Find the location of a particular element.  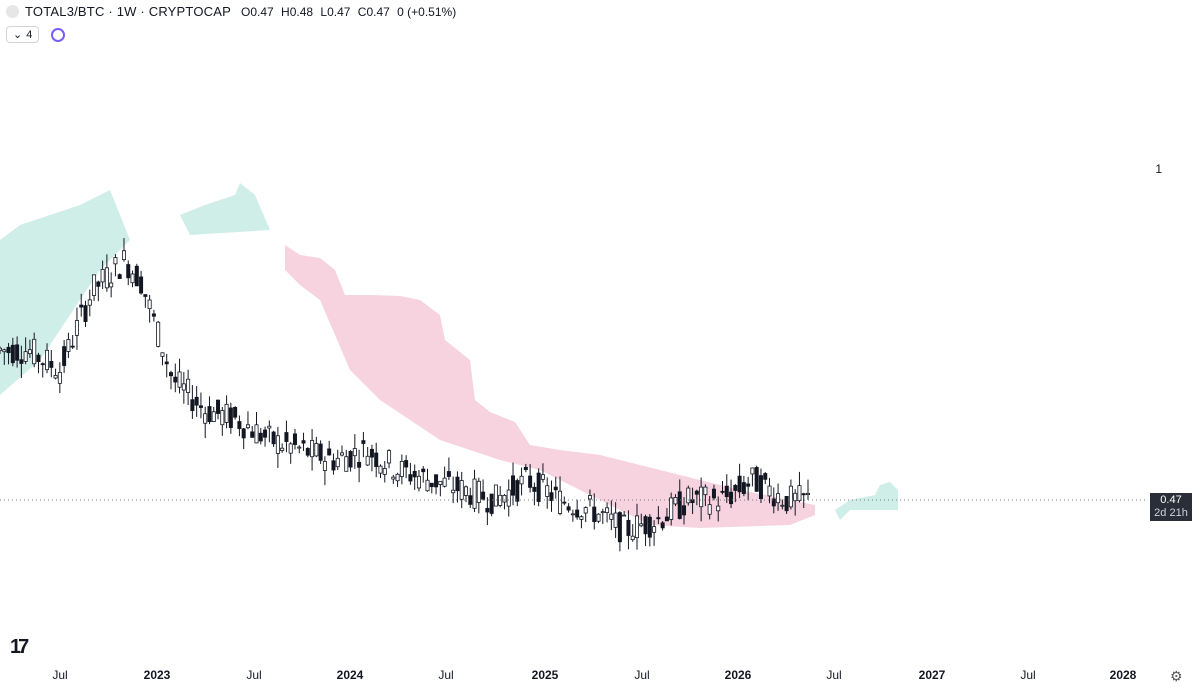

gear-icon: ⚙ is located at coordinates (1176, 676).